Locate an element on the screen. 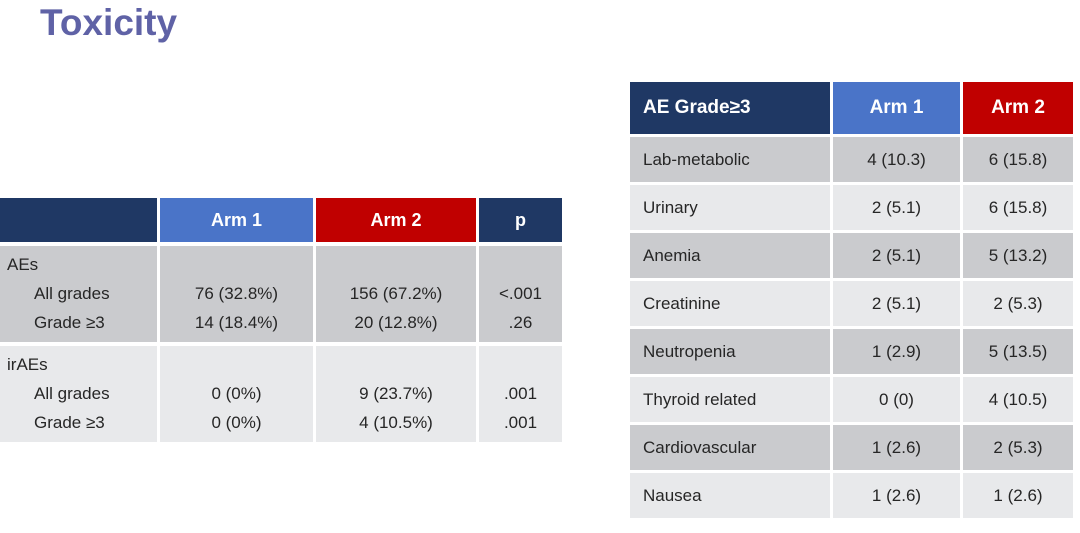  row-label: Lab-metabolic is located at coordinates (730, 159).